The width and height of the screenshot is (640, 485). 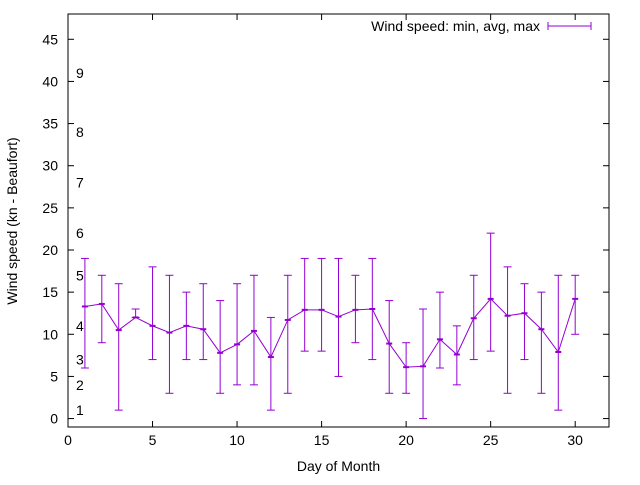 What do you see at coordinates (54, 419) in the screenshot?
I see `y-tick-label: 0` at bounding box center [54, 419].